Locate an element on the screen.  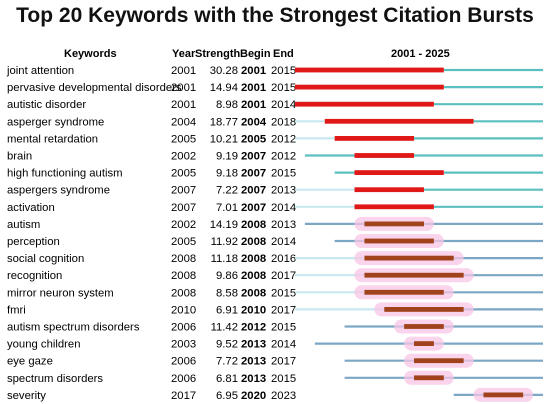
year-value: 2005 is located at coordinates (183, 242).